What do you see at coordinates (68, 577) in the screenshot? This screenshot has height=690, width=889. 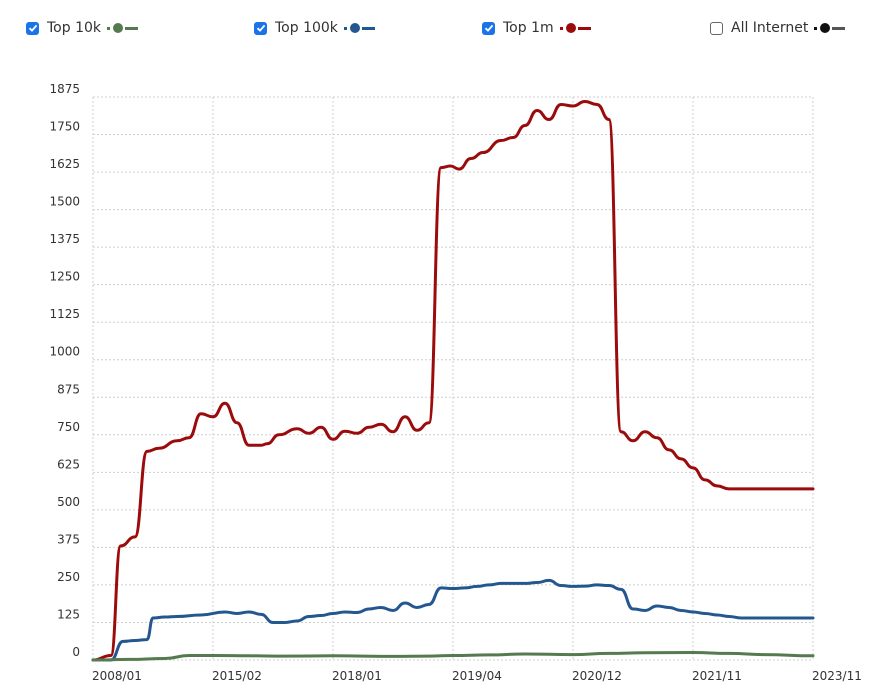 I see `y-tick-label: 250` at bounding box center [68, 577].